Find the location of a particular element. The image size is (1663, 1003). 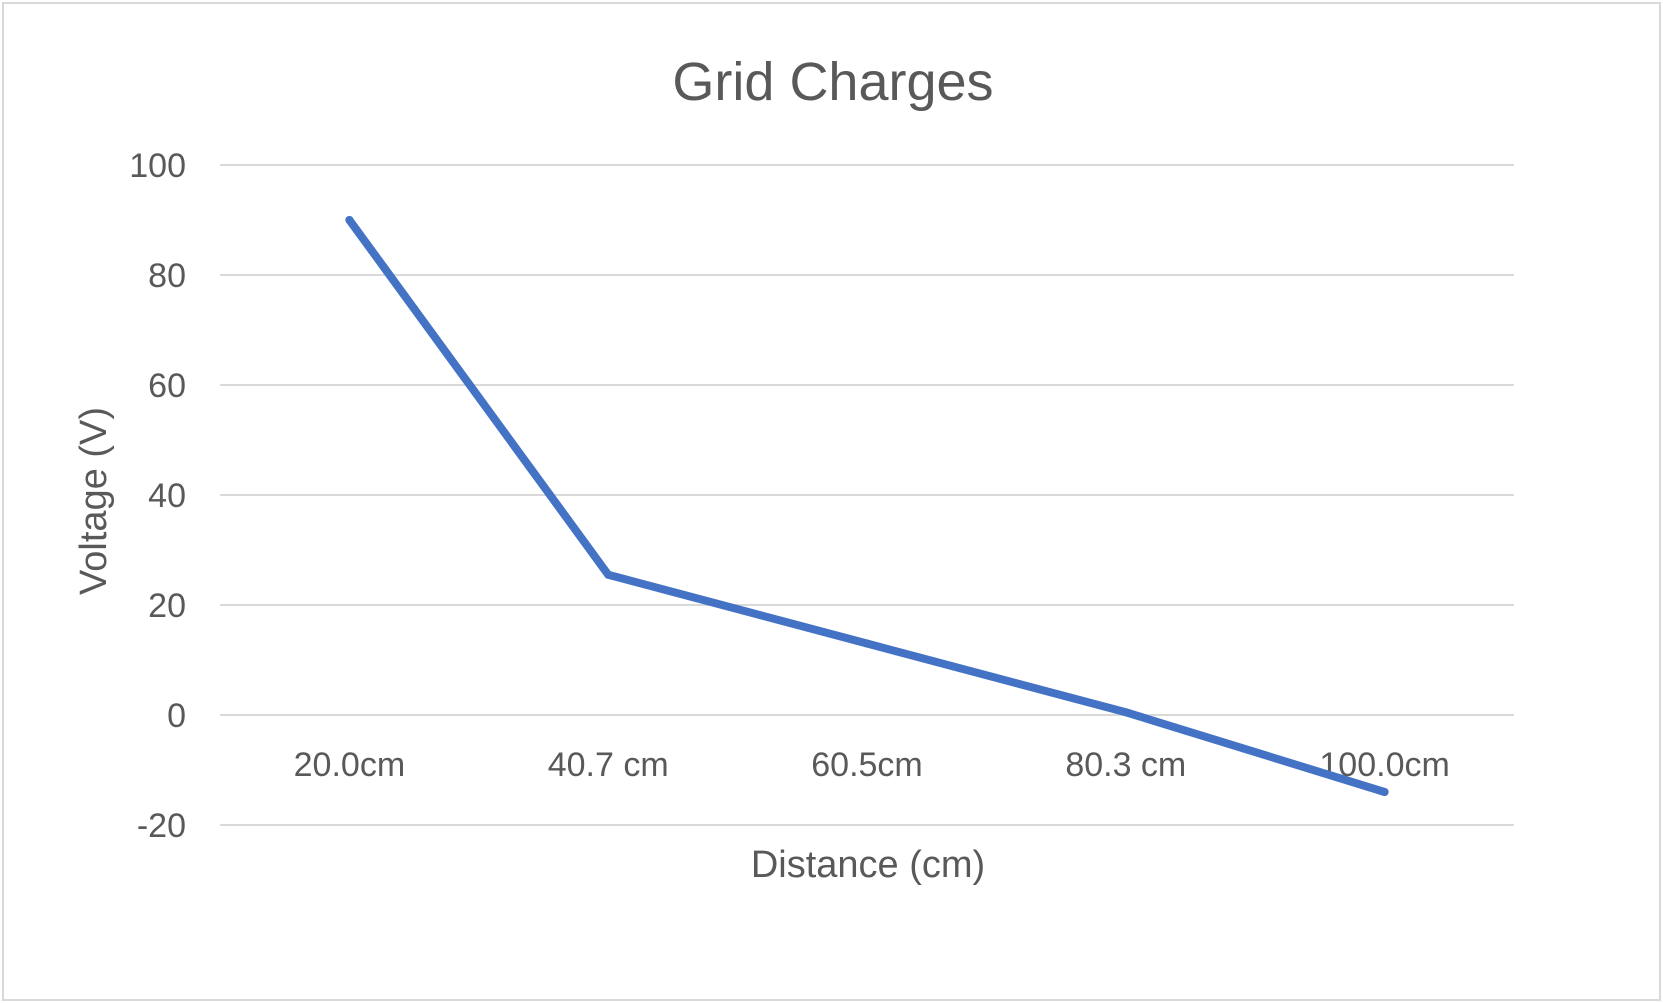

y-tick-label: 60 is located at coordinates (167, 386).